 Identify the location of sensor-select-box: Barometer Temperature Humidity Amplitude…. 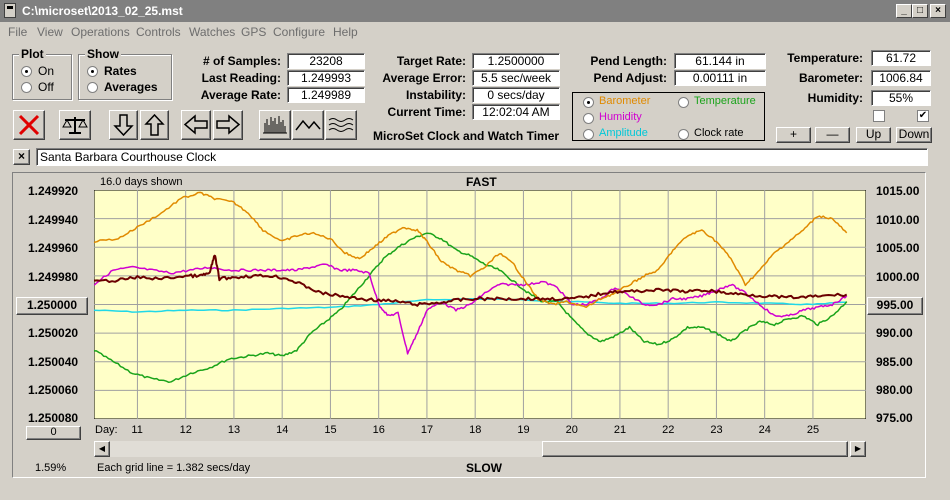
(668, 116).